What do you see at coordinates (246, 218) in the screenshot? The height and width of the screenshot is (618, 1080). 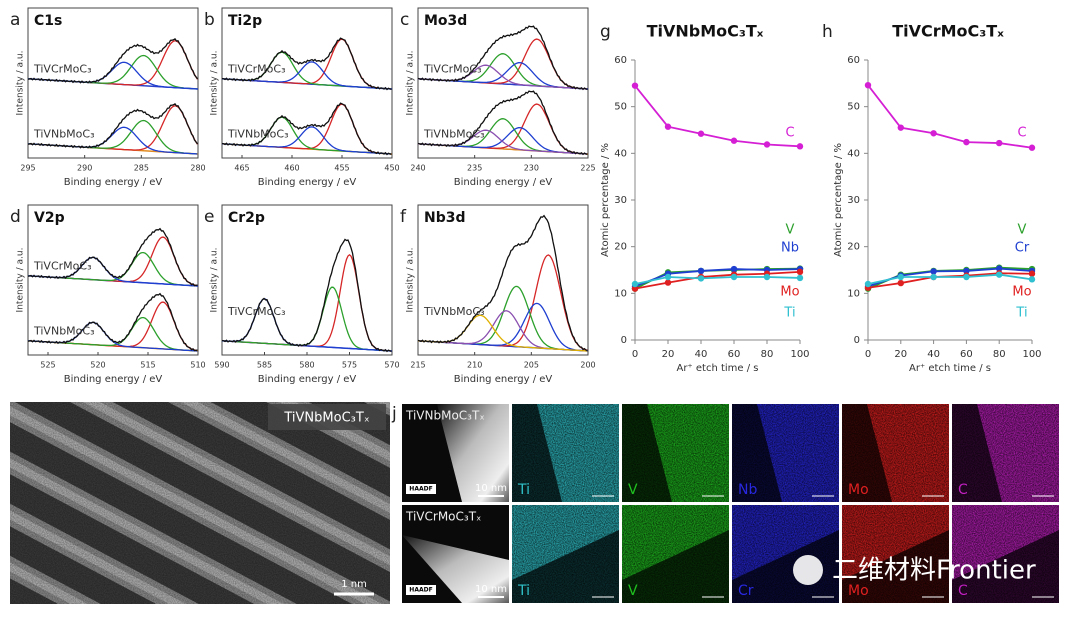 I see `panel-title: Cr2p` at bounding box center [246, 218].